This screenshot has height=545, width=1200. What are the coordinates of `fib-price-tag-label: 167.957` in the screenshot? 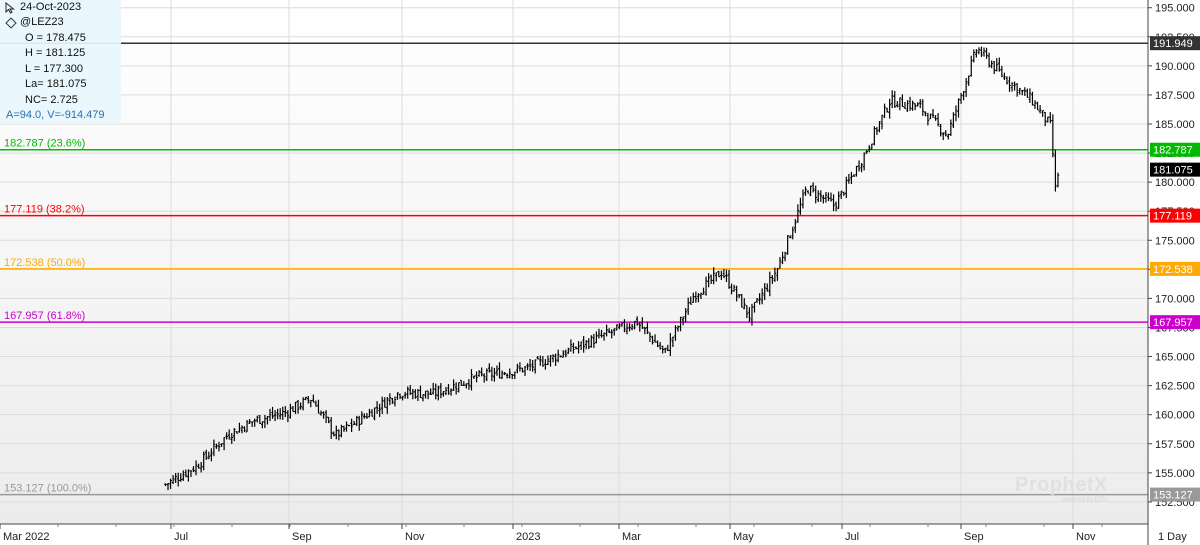 It's located at (1173, 323).